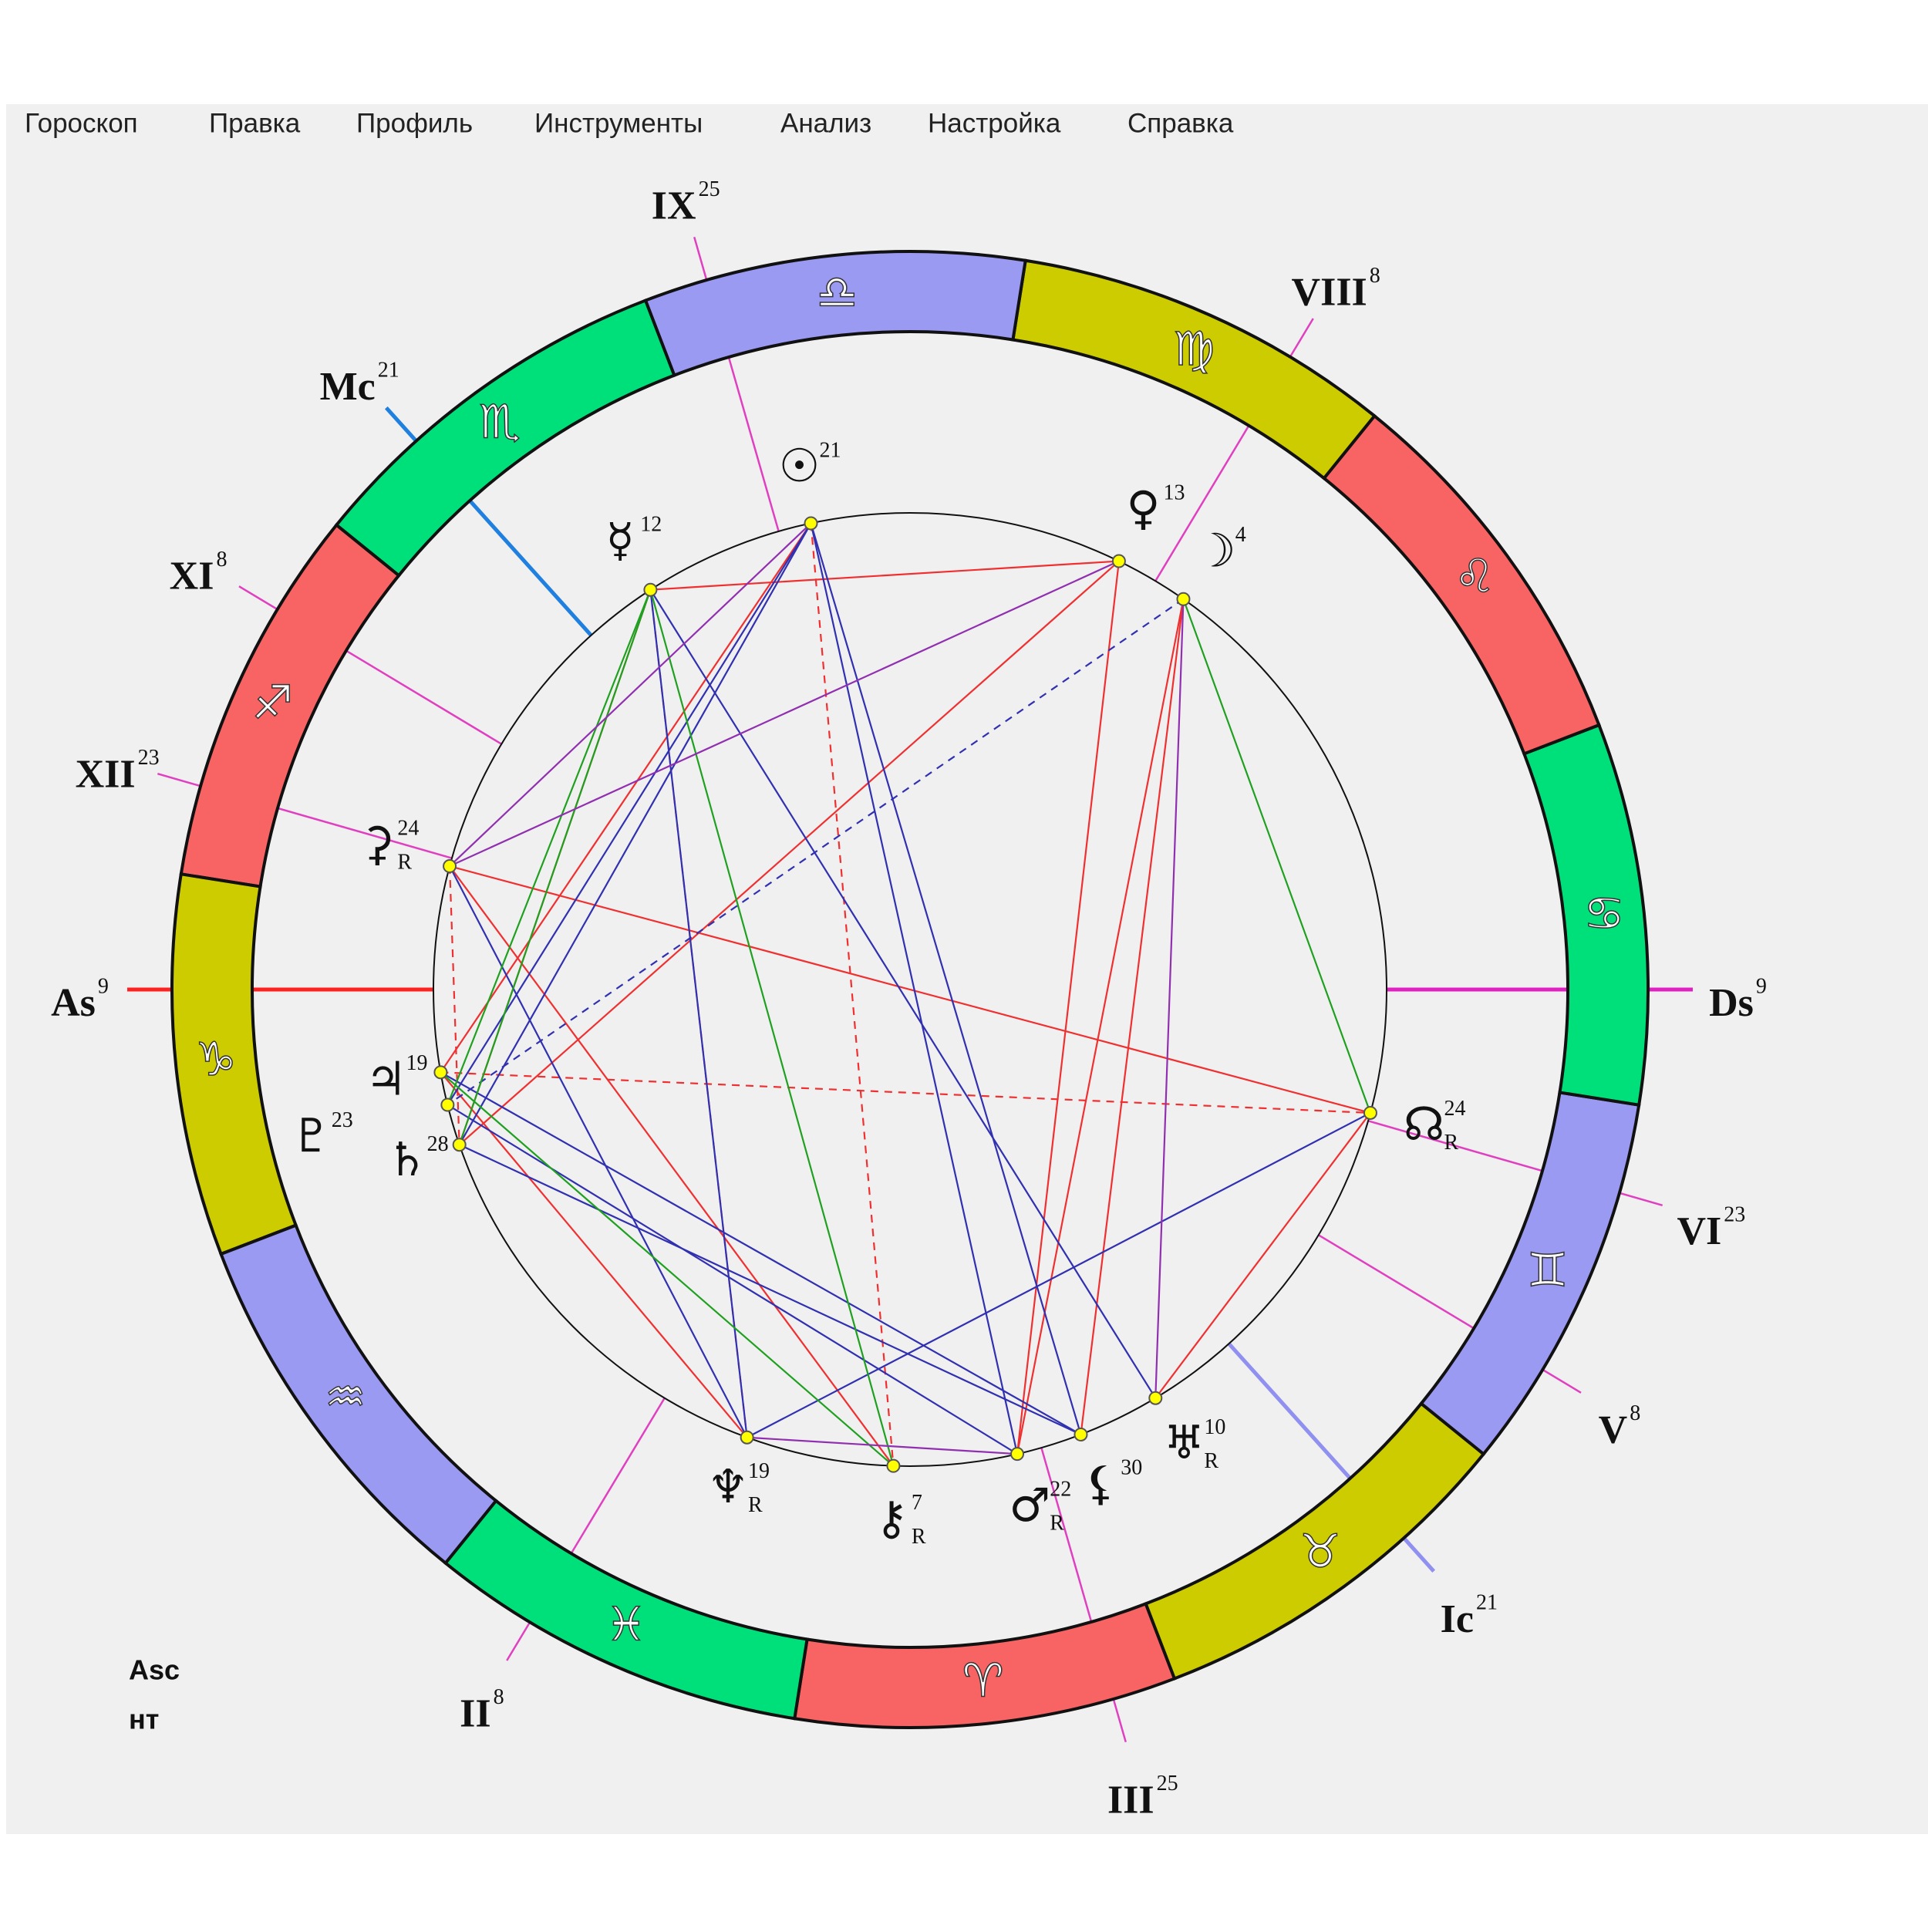  What do you see at coordinates (1184, 1443) in the screenshot?
I see `planet-glyph: ♅` at bounding box center [1184, 1443].